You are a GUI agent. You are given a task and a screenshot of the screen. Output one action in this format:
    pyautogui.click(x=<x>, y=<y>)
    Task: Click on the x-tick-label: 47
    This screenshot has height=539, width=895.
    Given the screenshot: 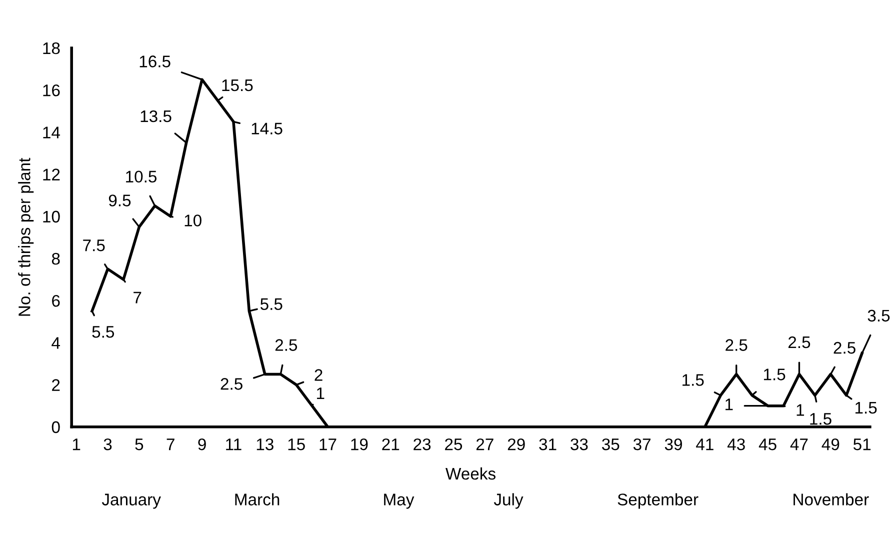 What is the action you would take?
    pyautogui.click(x=799, y=444)
    